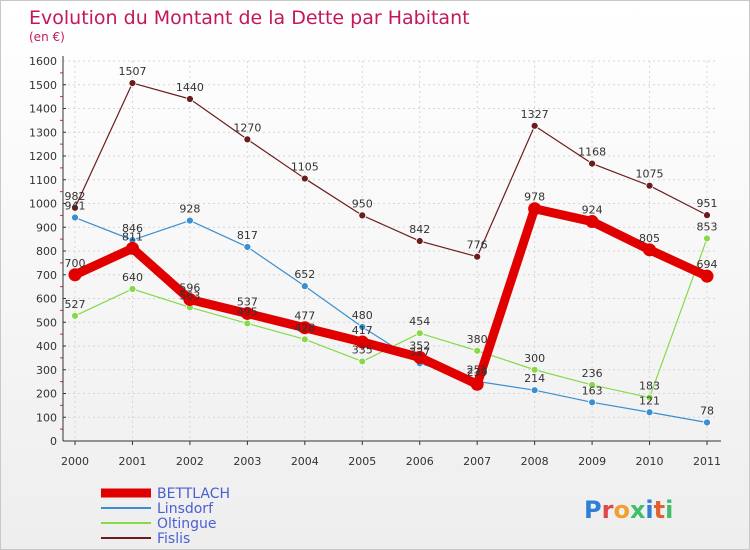  Describe the element at coordinates (132, 71) in the screenshot. I see `data-label: 1507` at that location.